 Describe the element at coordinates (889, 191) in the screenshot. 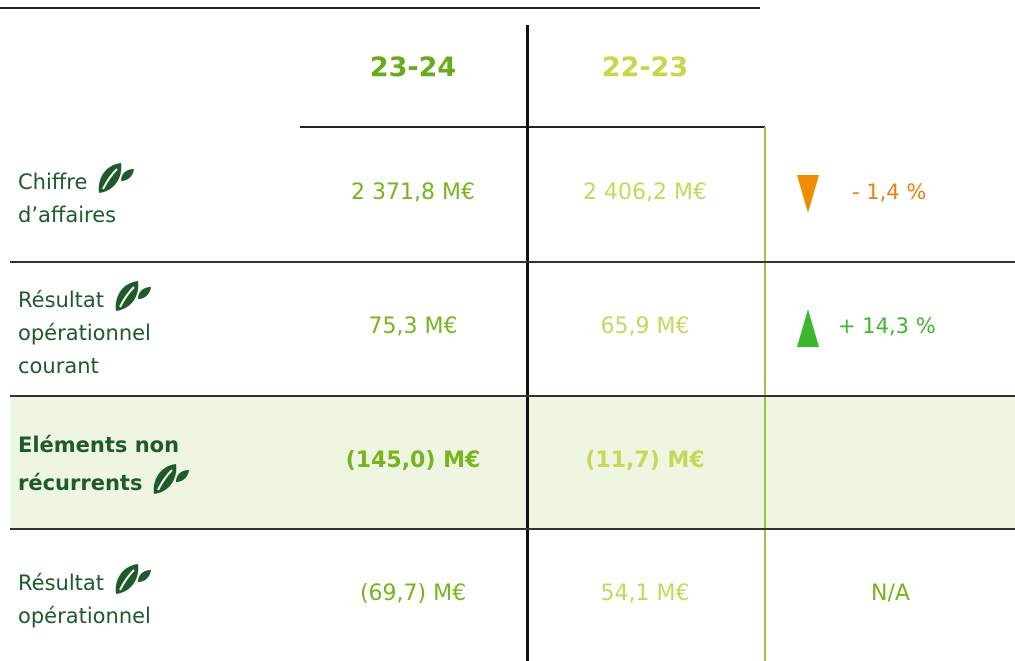

I see `change-value: - 1,4 %` at that location.